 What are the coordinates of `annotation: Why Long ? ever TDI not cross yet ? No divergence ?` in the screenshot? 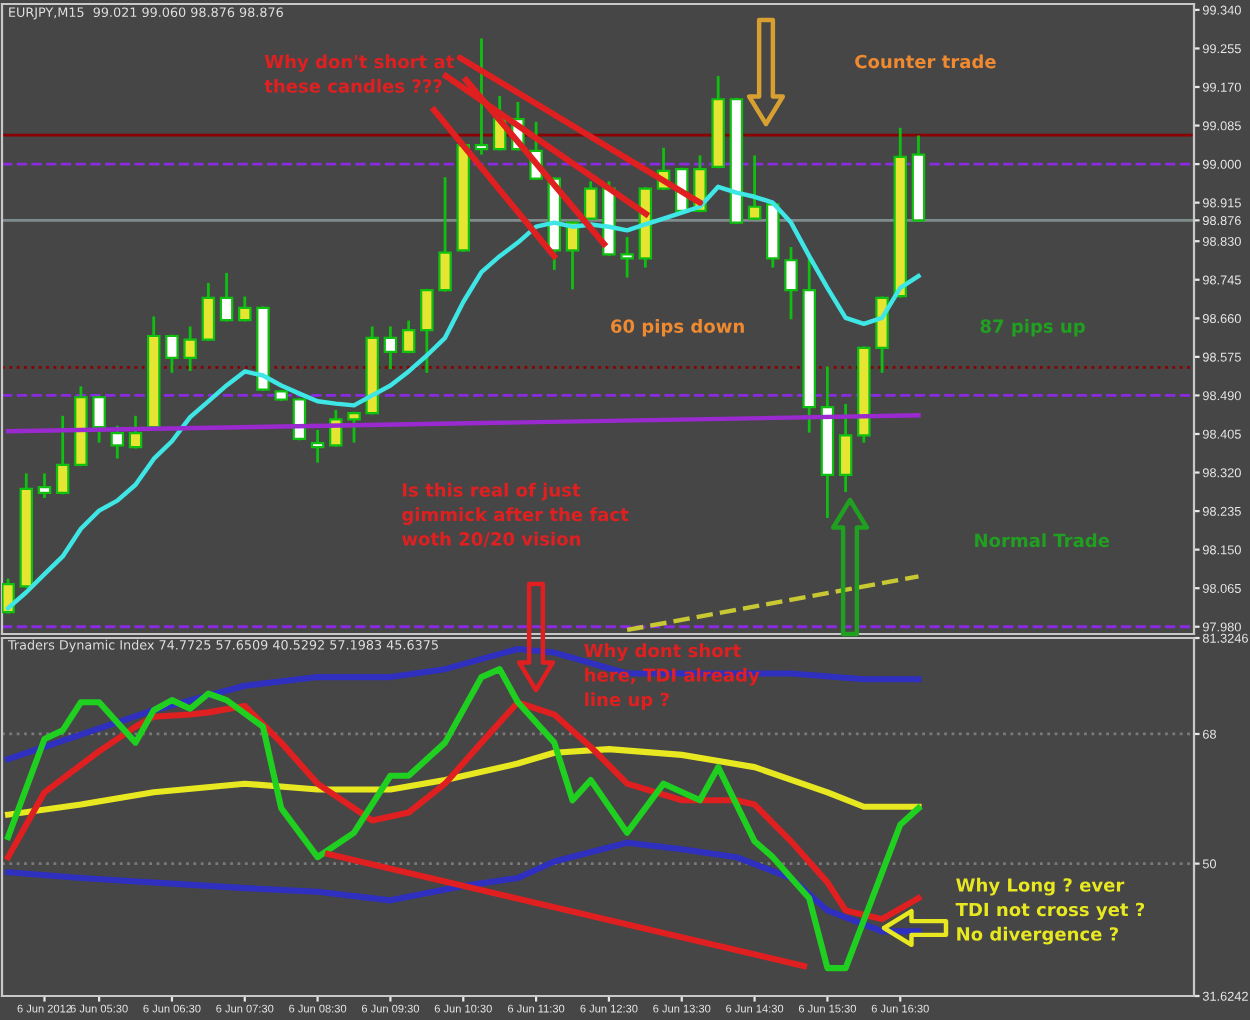 It's located at (1050, 911).